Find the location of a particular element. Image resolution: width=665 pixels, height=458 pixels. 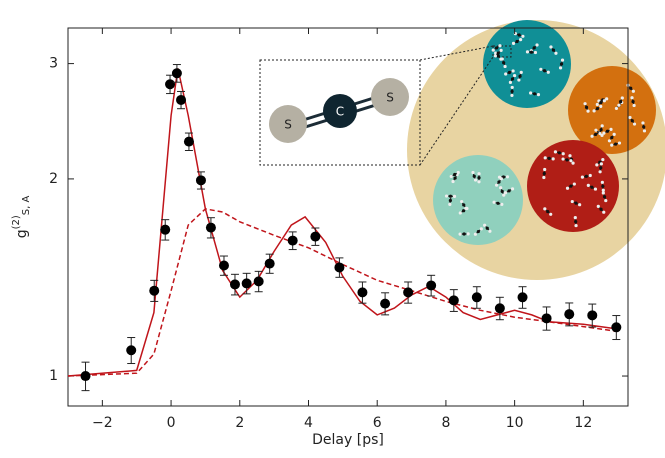

atom is located at coordinates (390, 97).